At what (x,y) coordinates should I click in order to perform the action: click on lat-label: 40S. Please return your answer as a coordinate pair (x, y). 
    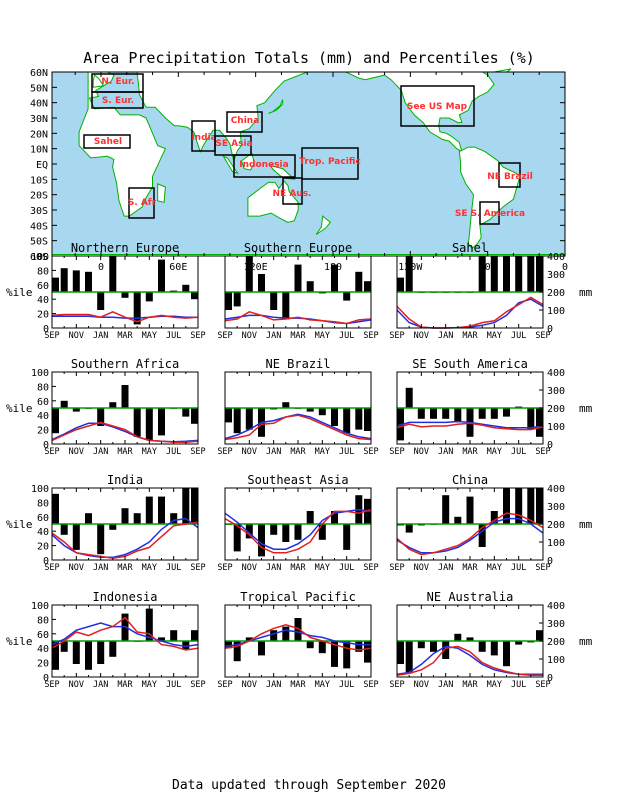
    Looking at the image, I should click on (39, 226).